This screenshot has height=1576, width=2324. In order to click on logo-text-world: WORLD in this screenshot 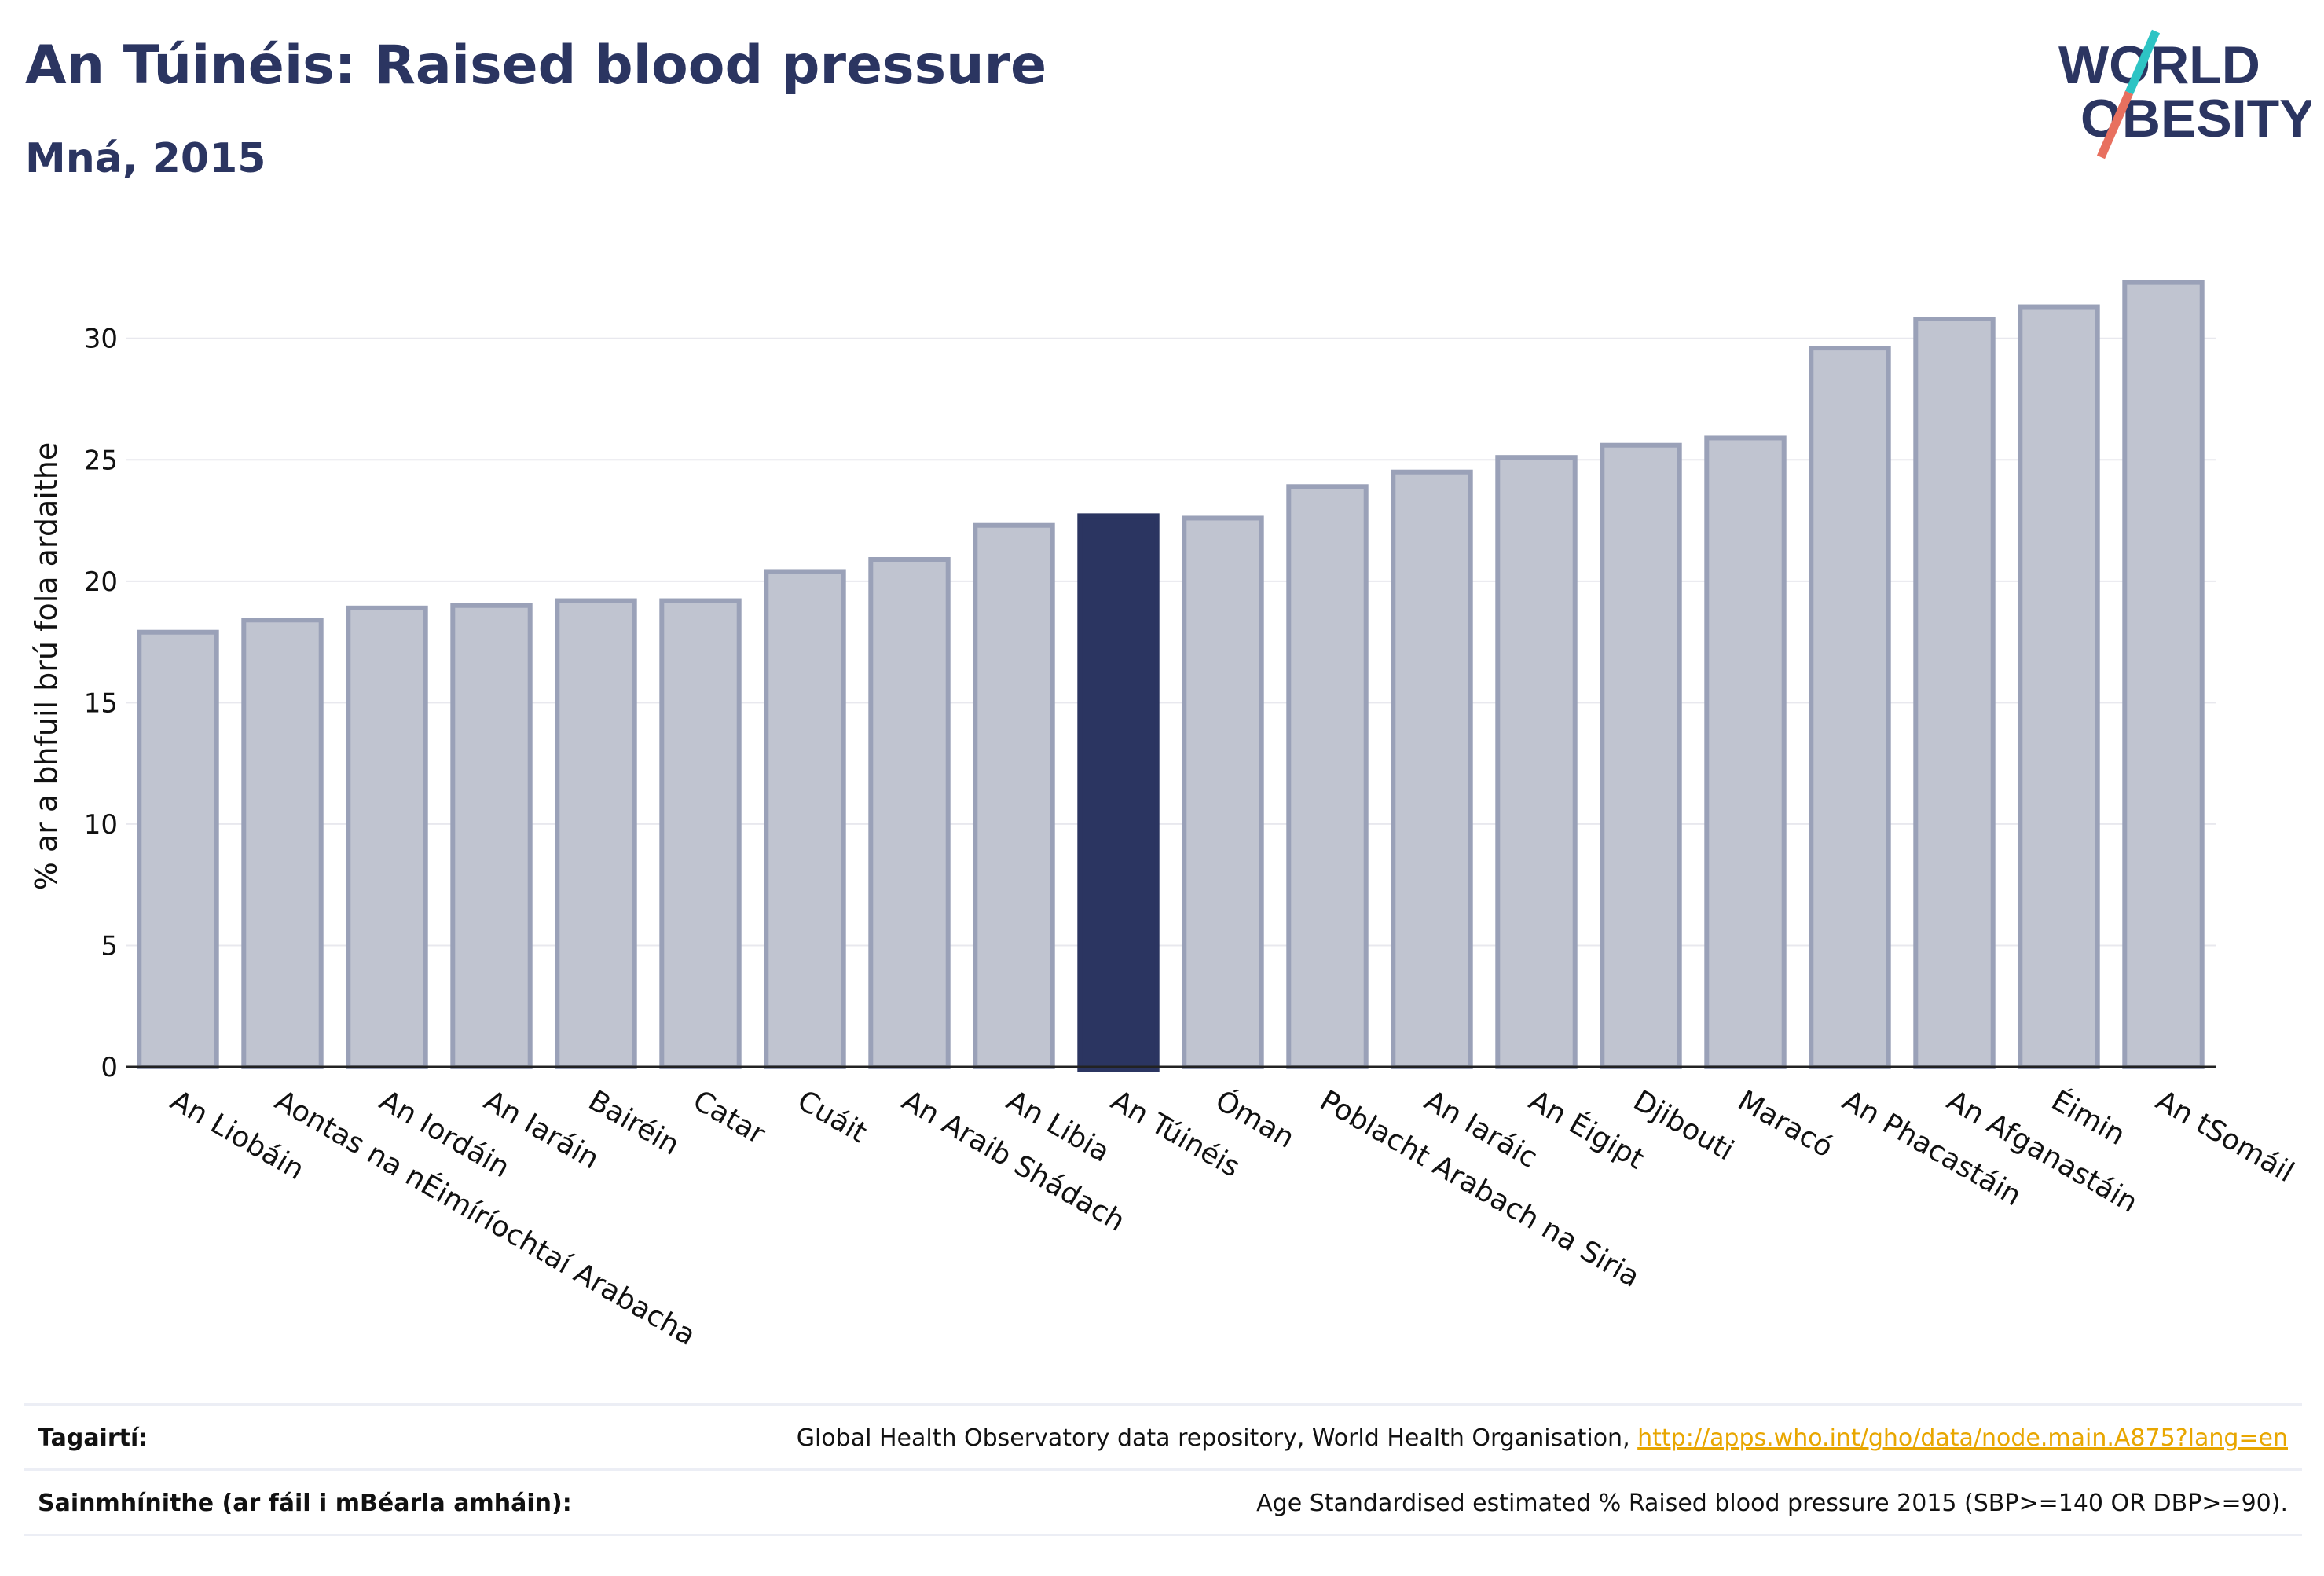, I will do `click(2159, 65)`.